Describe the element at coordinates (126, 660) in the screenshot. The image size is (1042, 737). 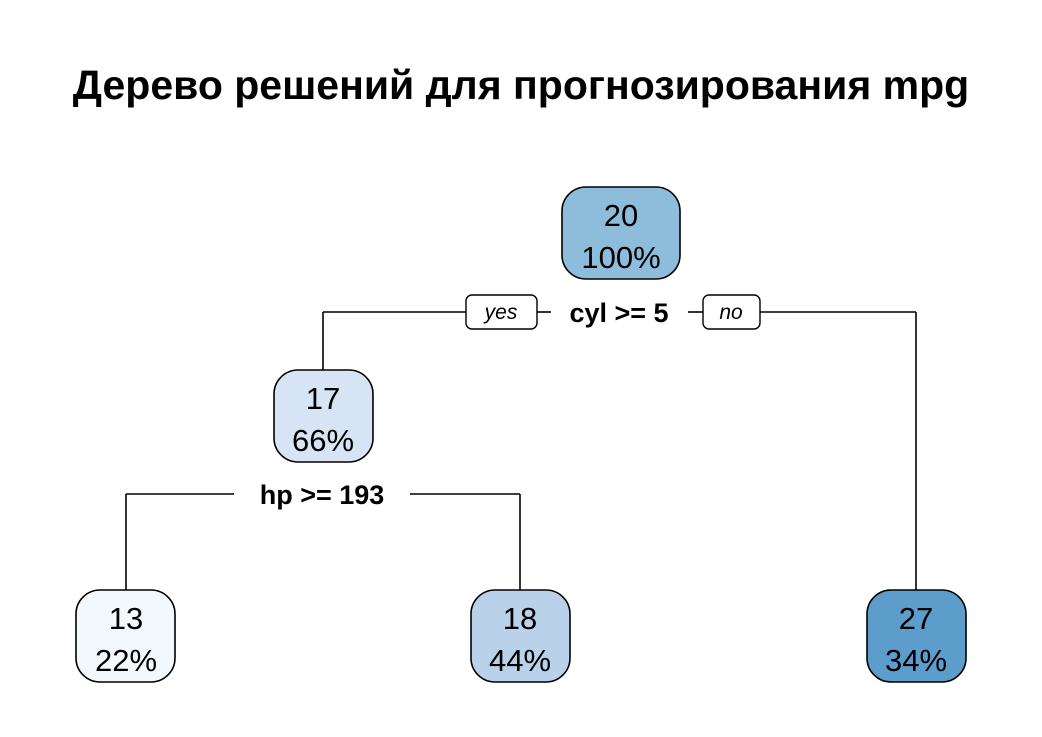
I see `node-left-left-percent: 22%` at that location.